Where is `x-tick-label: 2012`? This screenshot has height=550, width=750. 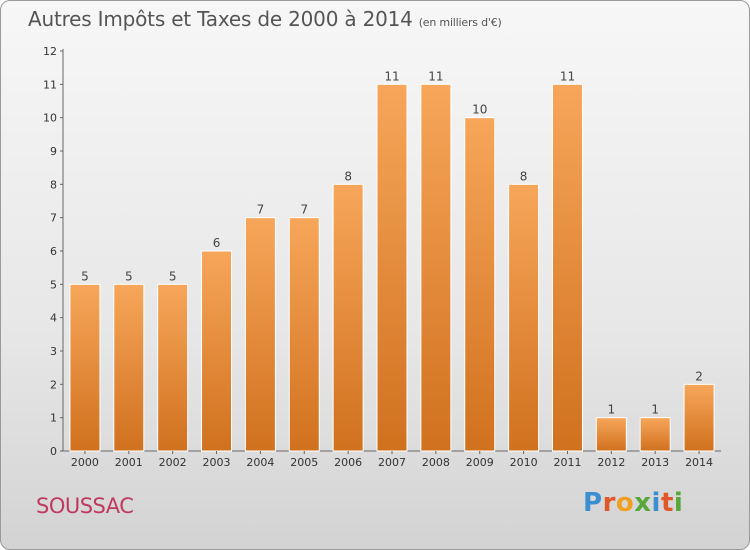 x-tick-label: 2012 is located at coordinates (611, 462).